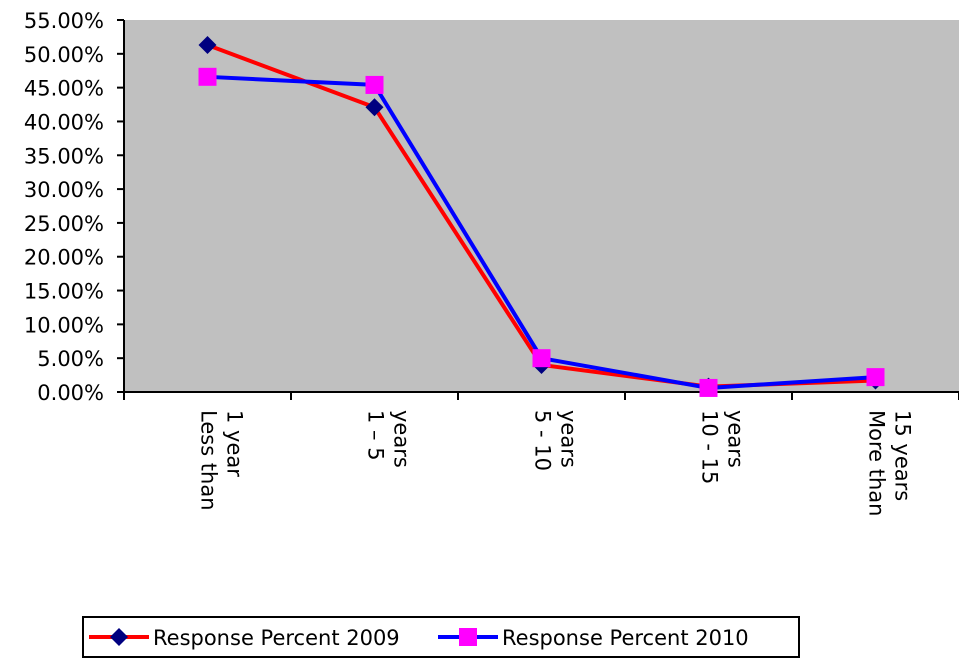 This screenshot has width=959, height=660. I want to click on legend-item: Response Percent 2009, so click(244, 638).